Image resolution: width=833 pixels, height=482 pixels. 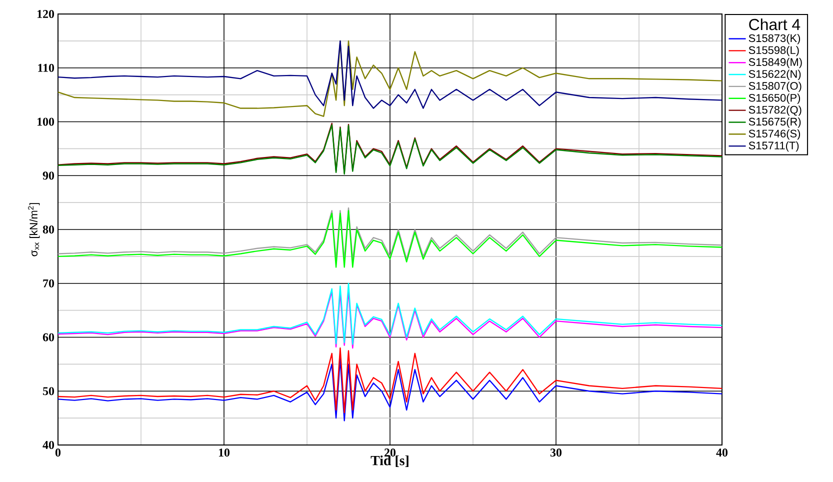 I want to click on y-tick-label: 80, so click(x=48, y=229).